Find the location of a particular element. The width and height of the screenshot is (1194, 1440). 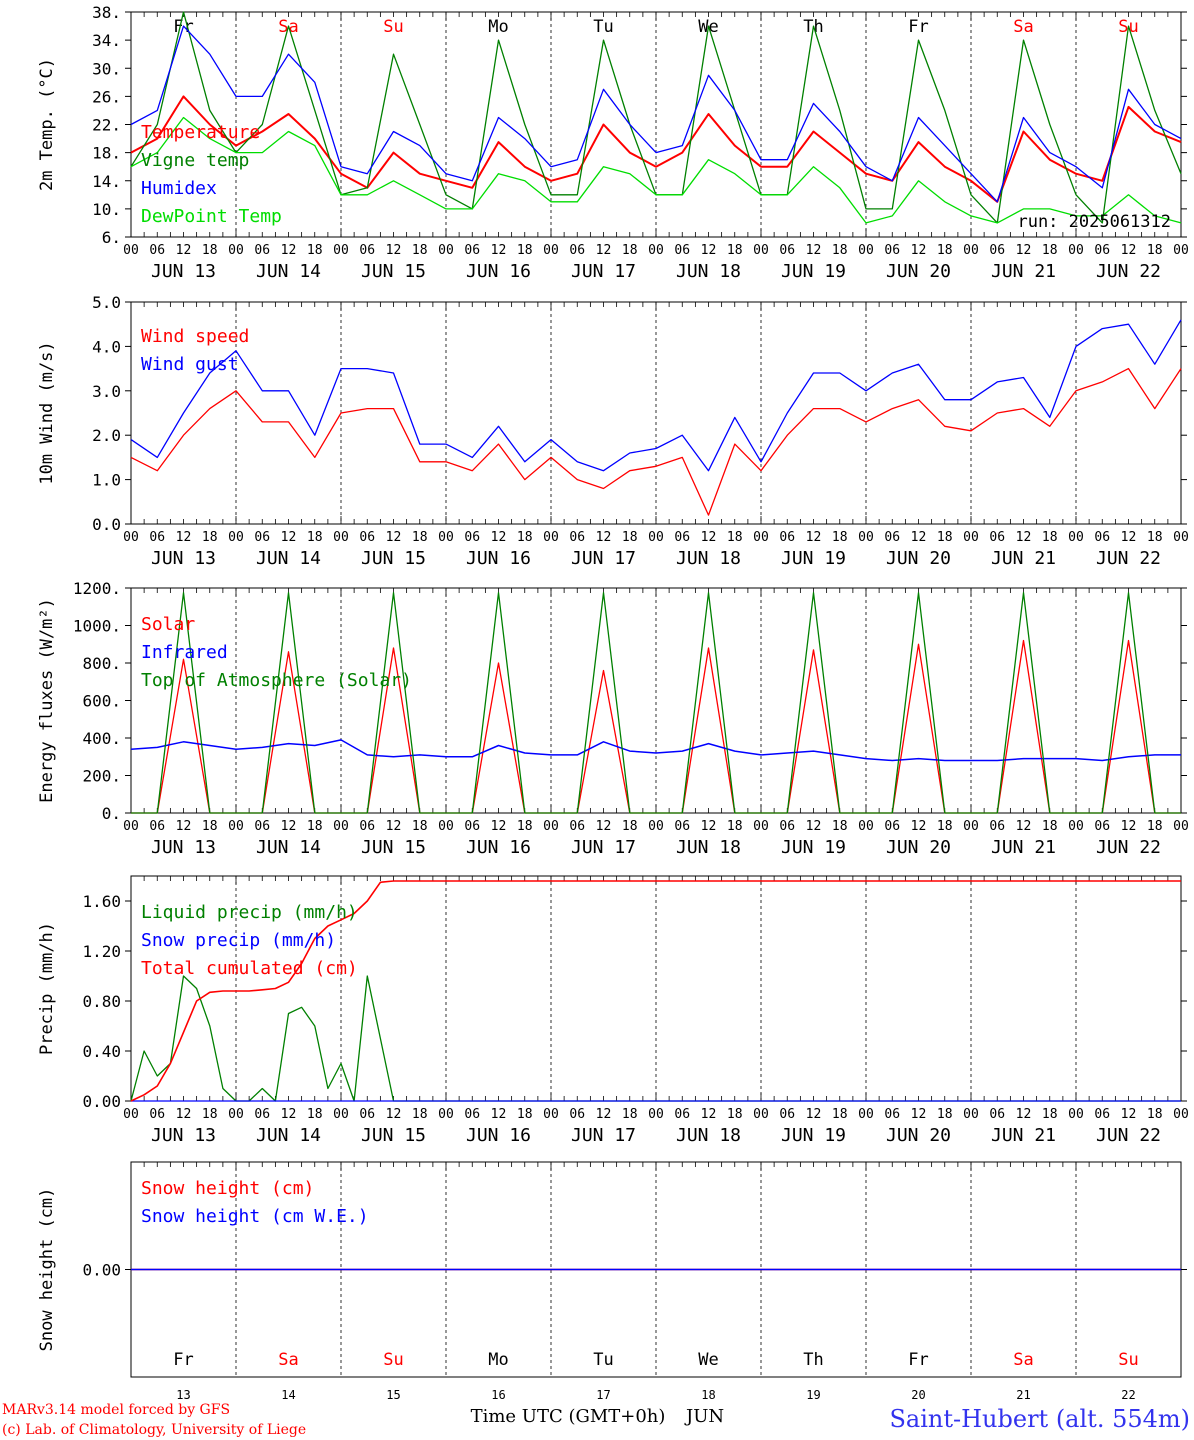

legend-entry: Snow height (cm W.E.) is located at coordinates (255, 1216).